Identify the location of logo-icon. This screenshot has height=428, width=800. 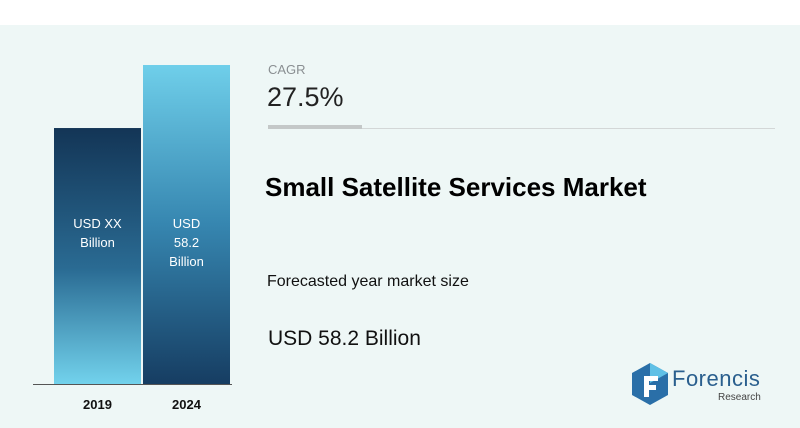
(650, 384).